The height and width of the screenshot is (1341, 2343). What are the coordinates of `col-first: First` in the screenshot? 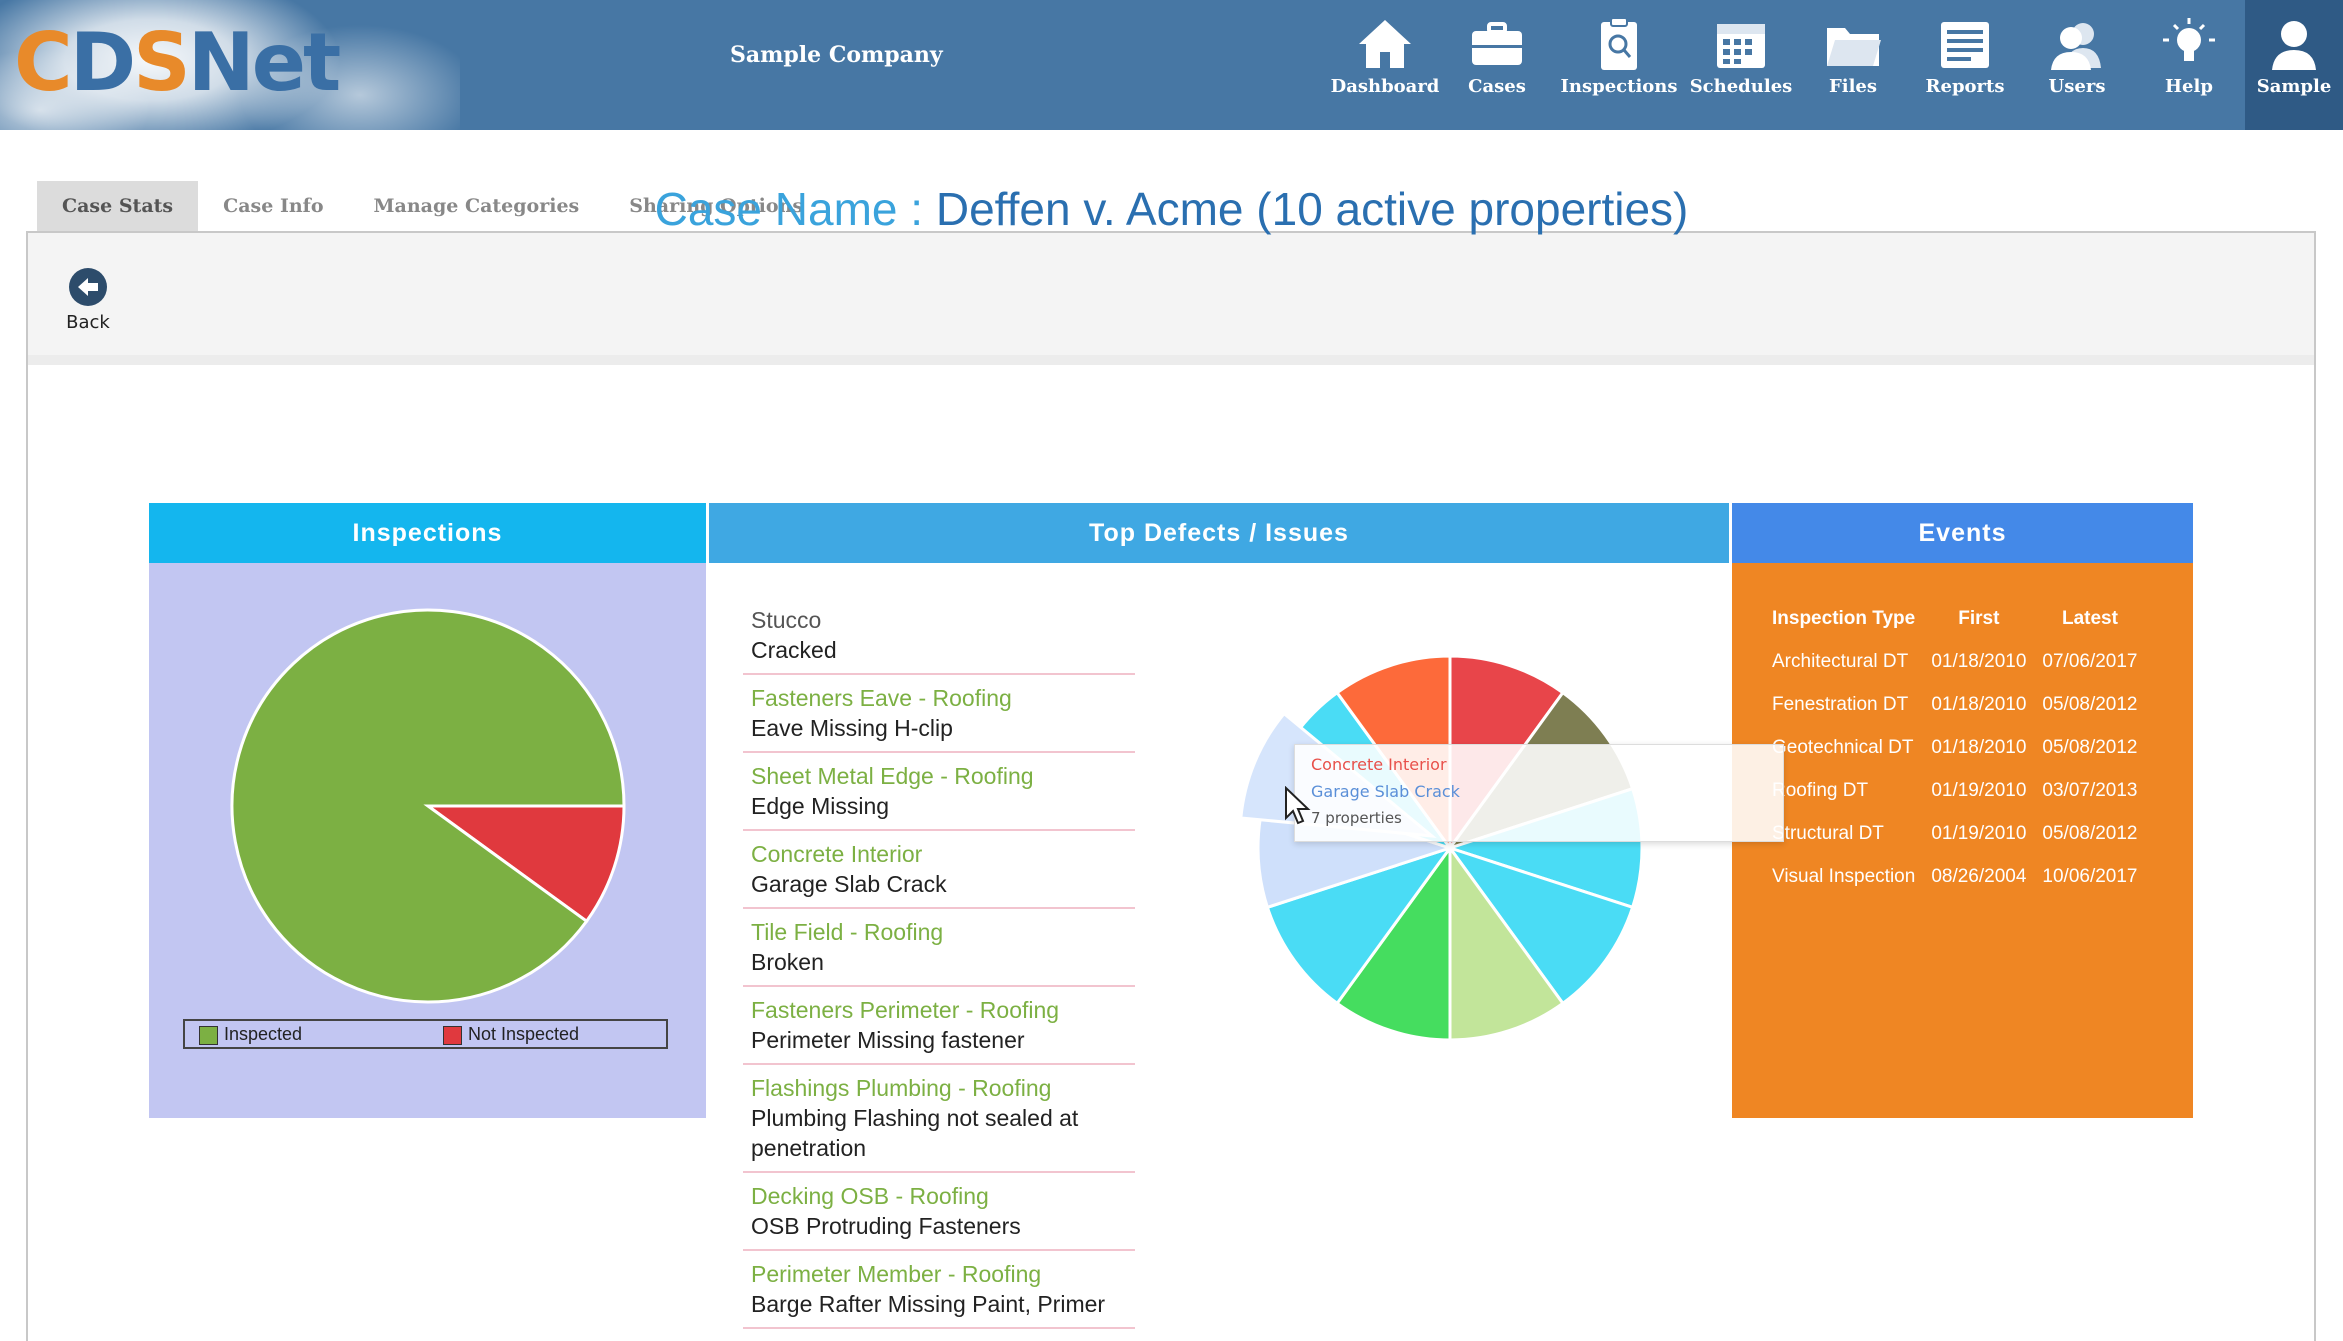 It's located at (1979, 618).